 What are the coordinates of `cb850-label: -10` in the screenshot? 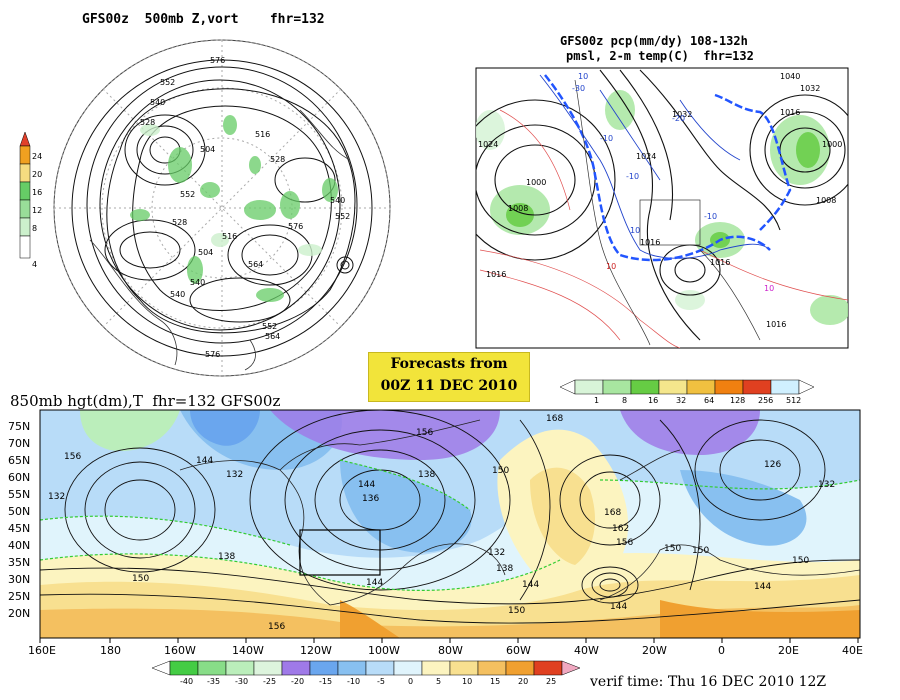 It's located at (354, 681).